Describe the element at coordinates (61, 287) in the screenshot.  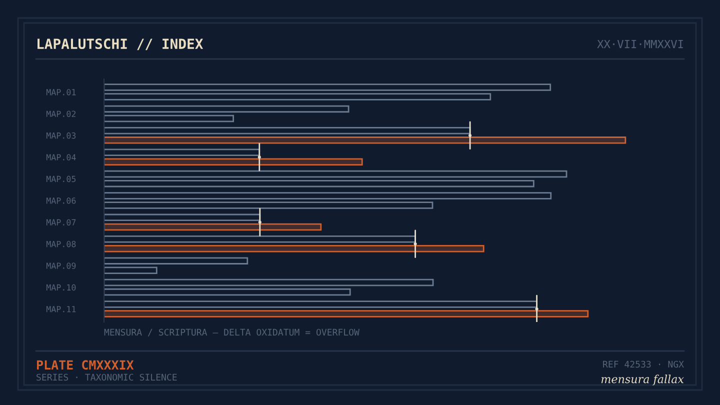
I see `y-tick-label: MAP.10` at that location.